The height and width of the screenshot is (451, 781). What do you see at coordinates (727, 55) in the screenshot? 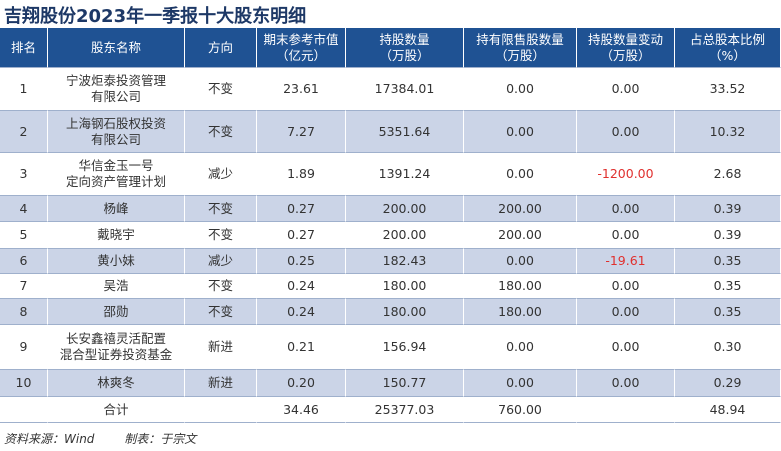
I see `cell-text: （%）` at bounding box center [727, 55].